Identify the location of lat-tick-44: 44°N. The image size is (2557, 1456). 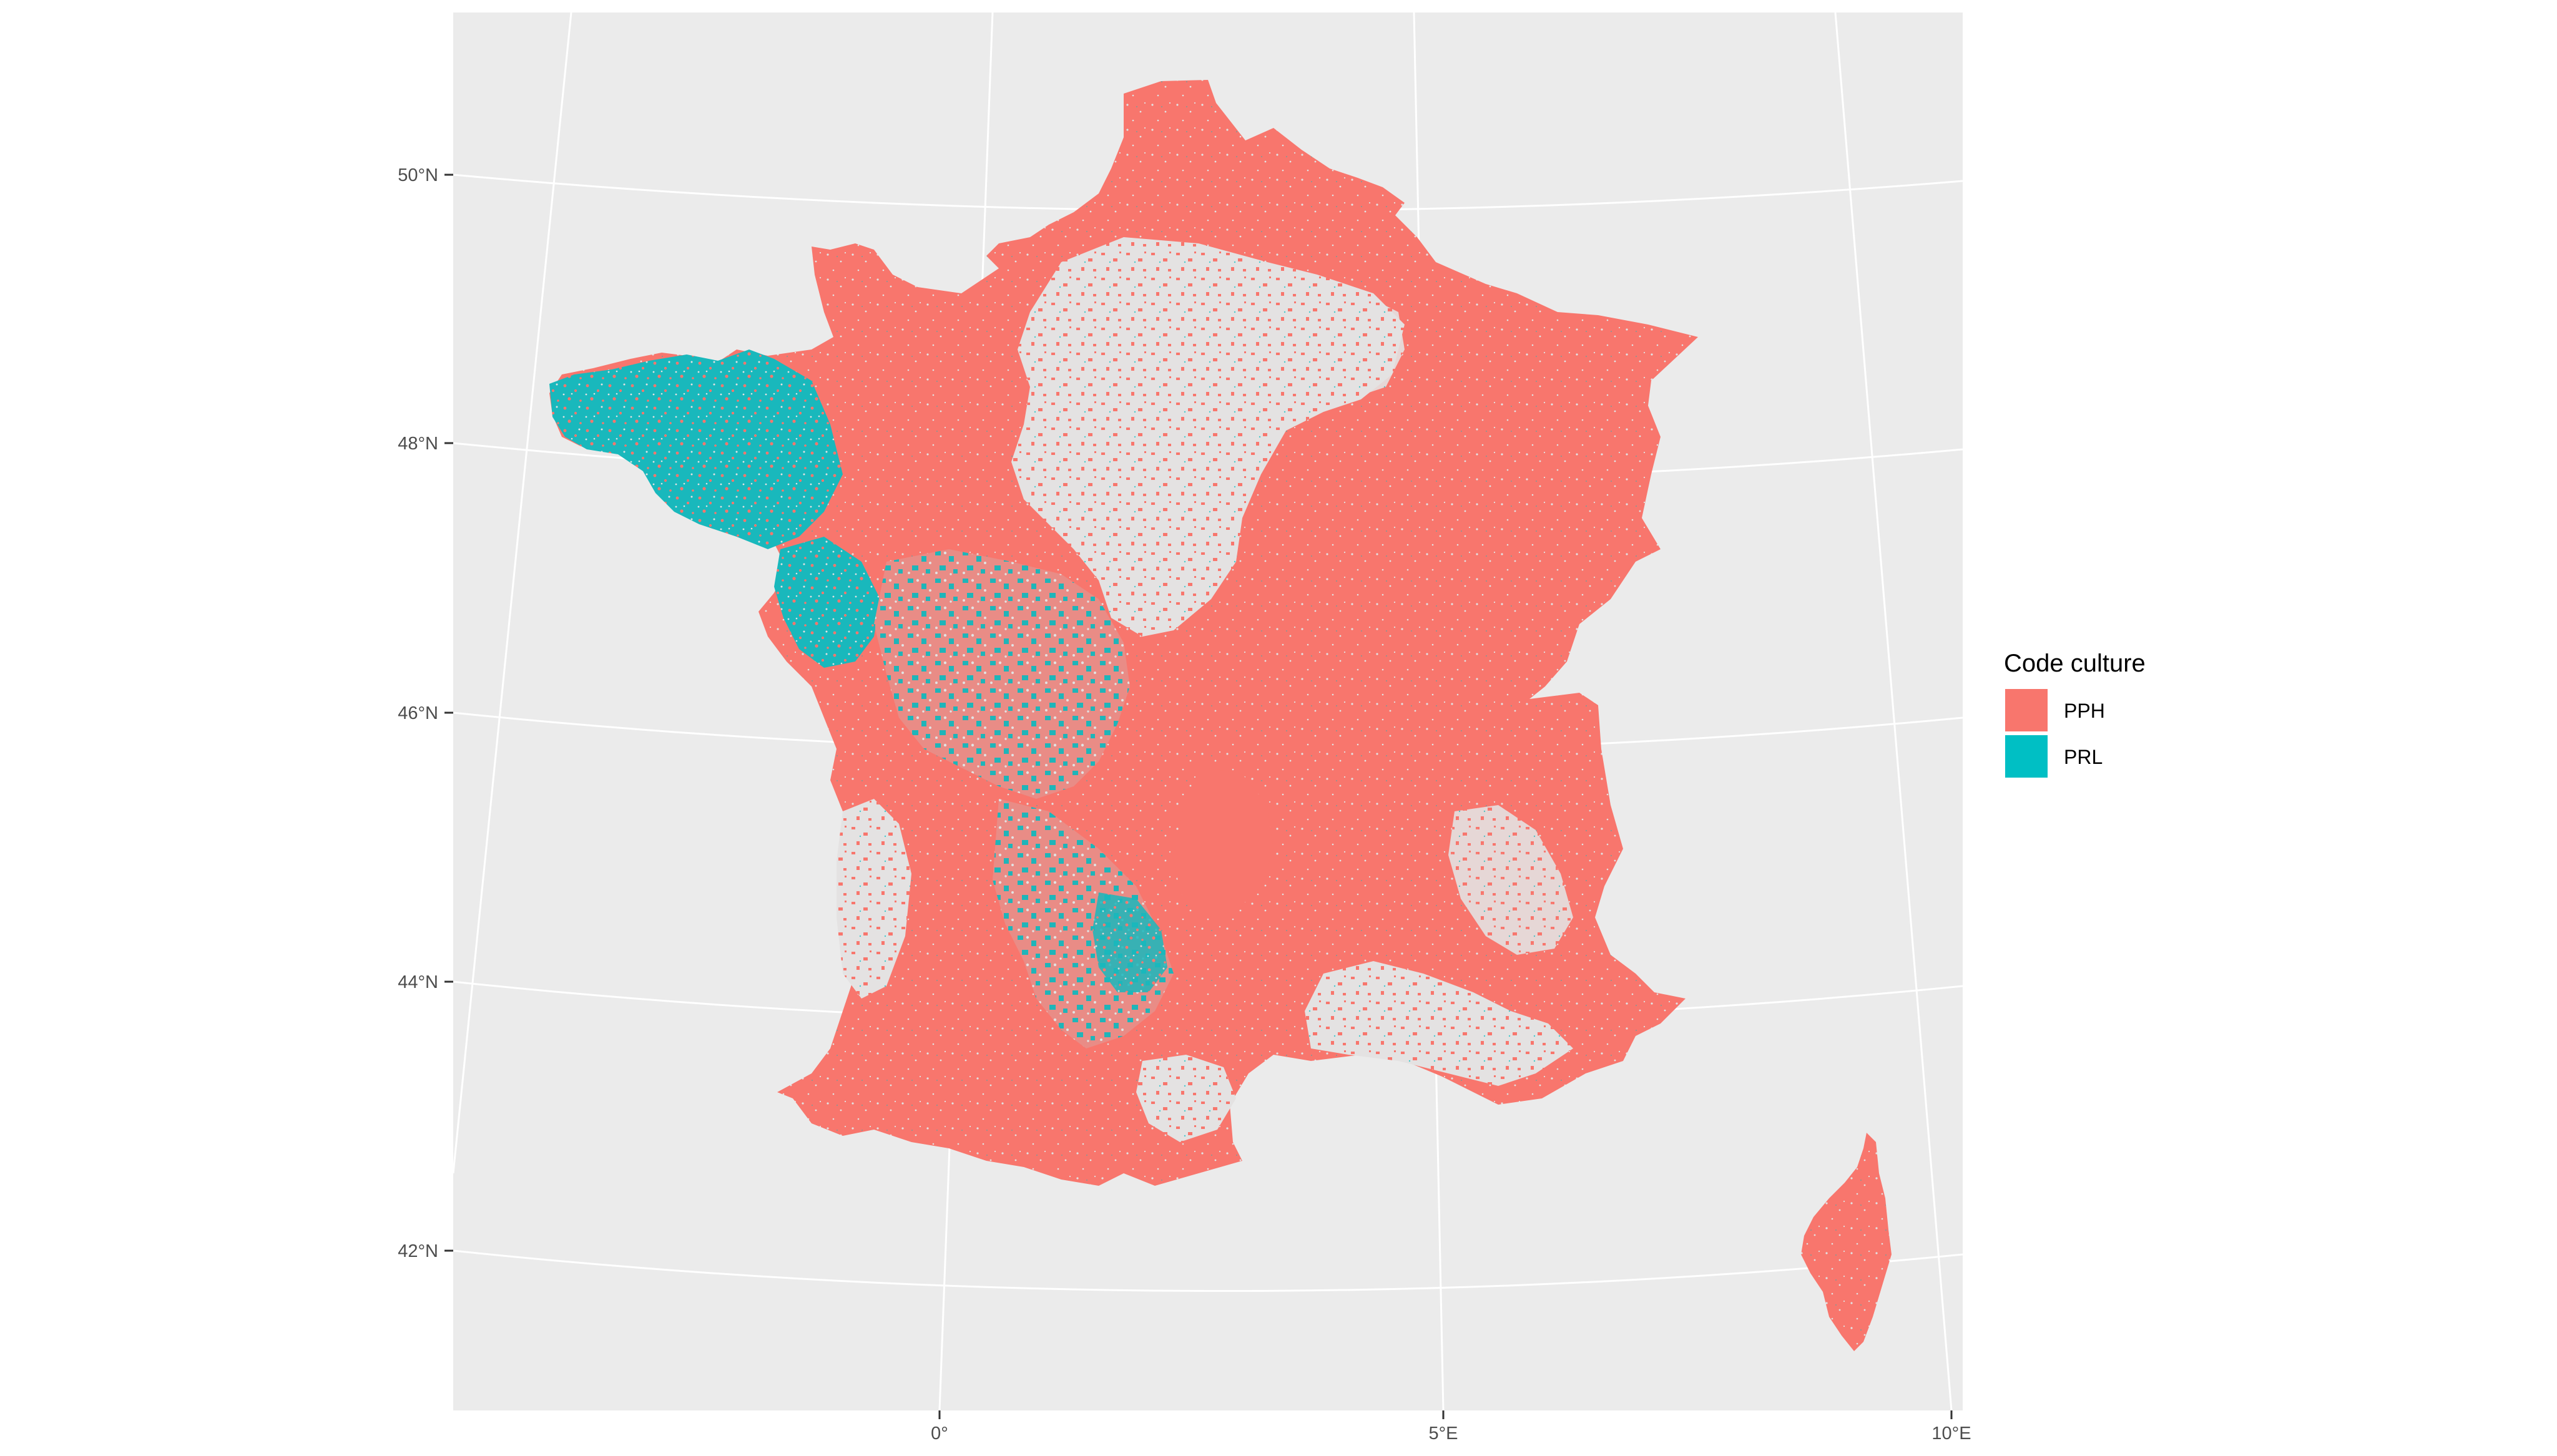
(418, 982).